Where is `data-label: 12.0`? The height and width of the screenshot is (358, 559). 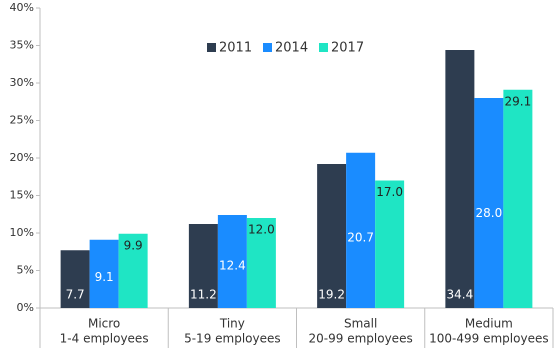 data-label: 12.0 is located at coordinates (261, 230).